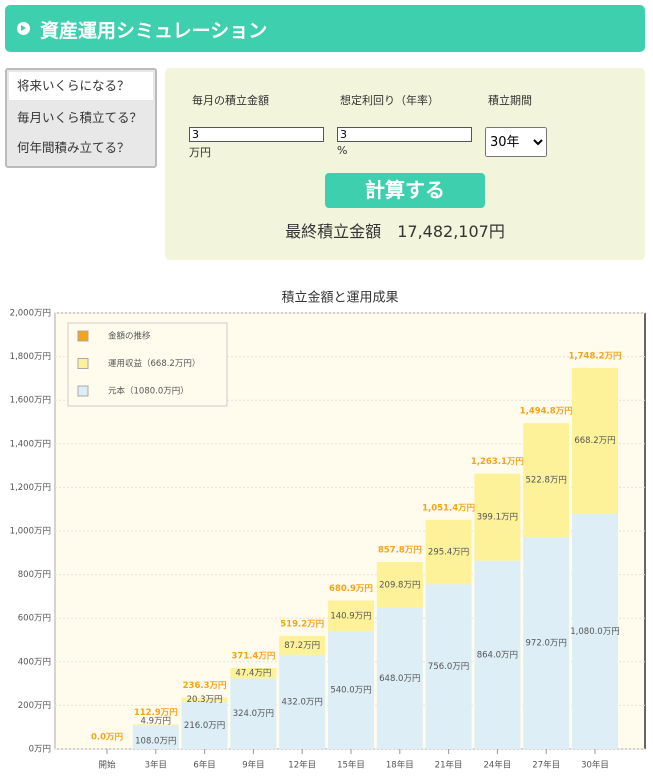 This screenshot has height=778, width=653. What do you see at coordinates (156, 713) in the screenshot?
I see `total-label: 112.9万円` at bounding box center [156, 713].